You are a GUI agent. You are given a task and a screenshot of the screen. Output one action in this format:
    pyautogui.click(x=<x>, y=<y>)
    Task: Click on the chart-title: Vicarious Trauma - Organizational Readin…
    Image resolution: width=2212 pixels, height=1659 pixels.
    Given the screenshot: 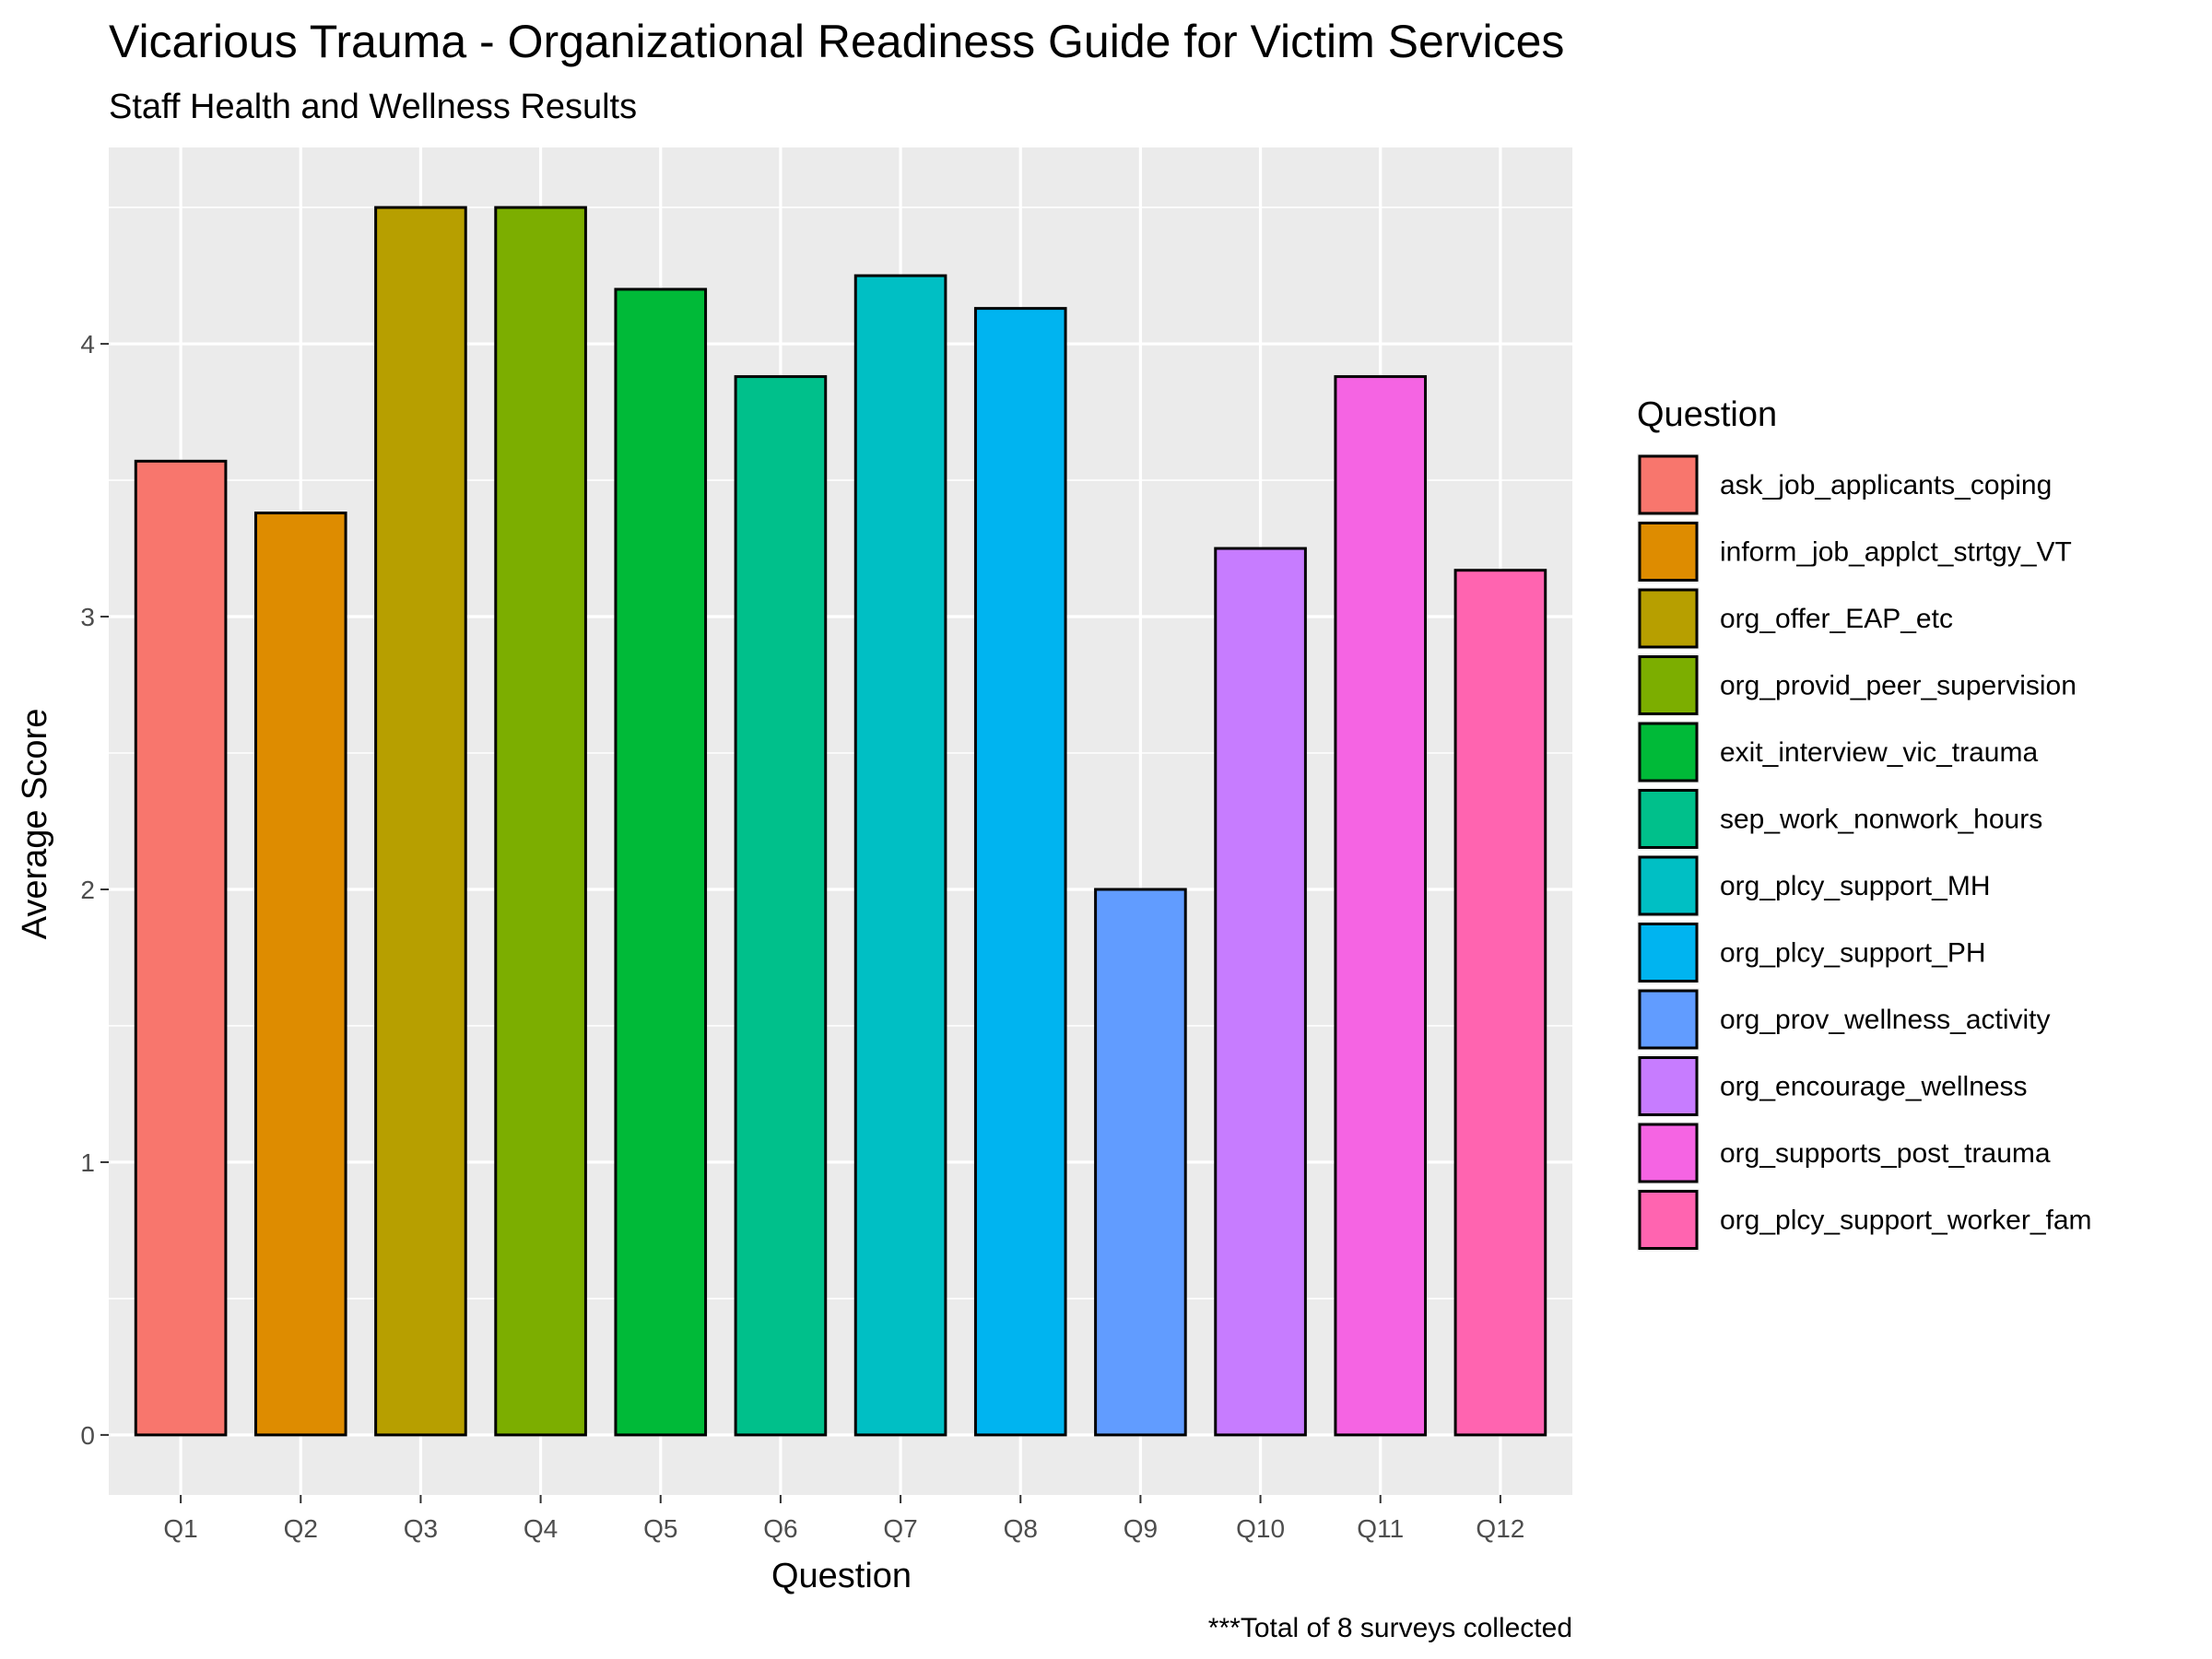 What is the action you would take?
    pyautogui.click(x=836, y=41)
    